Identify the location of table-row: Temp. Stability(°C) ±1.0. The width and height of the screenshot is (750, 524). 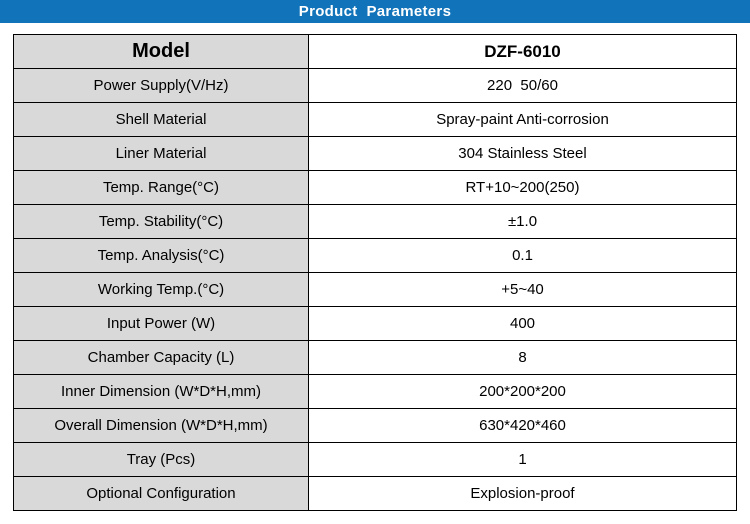
(375, 221).